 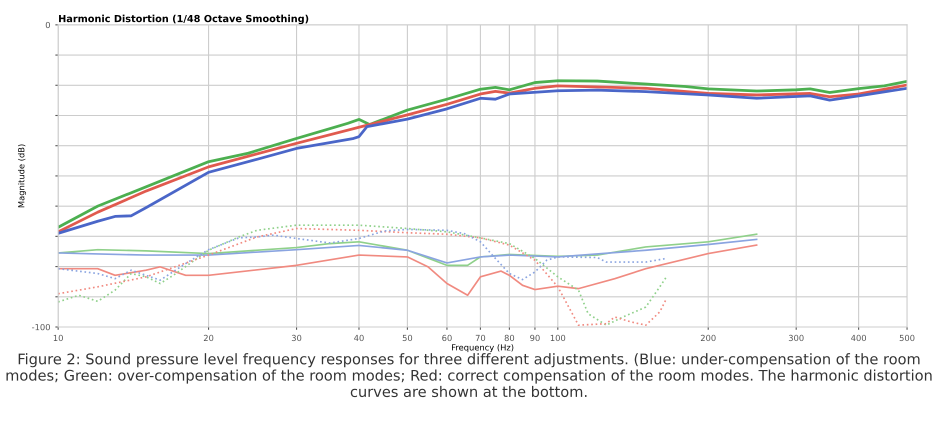 I want to click on x-tick-label: 30, so click(x=297, y=338).